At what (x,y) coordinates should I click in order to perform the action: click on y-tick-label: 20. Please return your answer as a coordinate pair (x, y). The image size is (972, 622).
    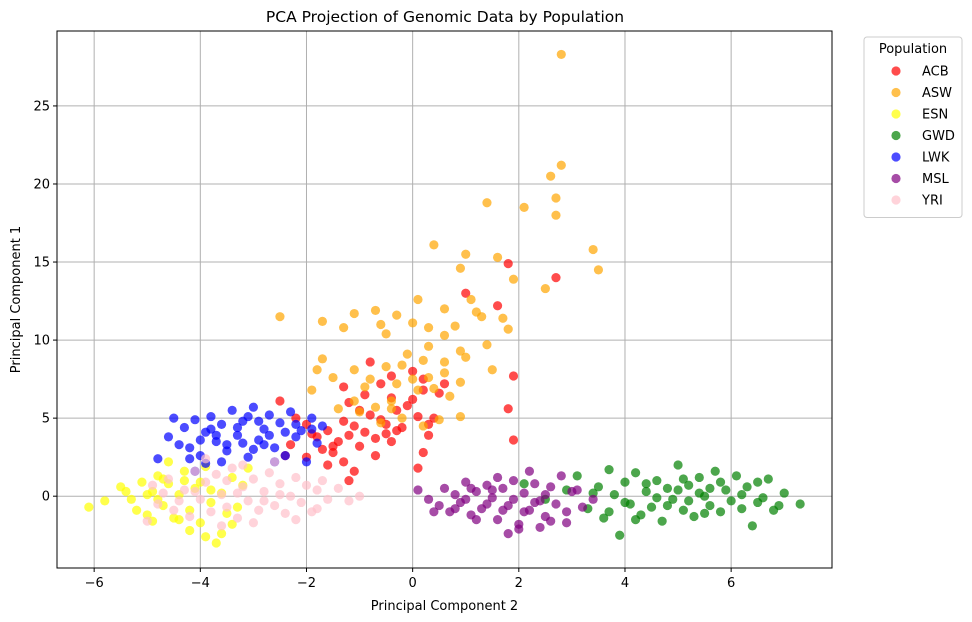
    Looking at the image, I should click on (41, 184).